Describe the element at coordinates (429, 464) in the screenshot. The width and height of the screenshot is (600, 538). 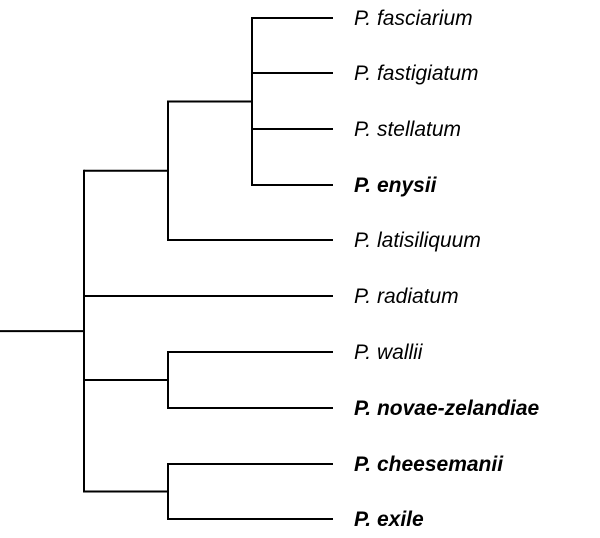
I see `taxon-label: P. cheesemanii` at that location.